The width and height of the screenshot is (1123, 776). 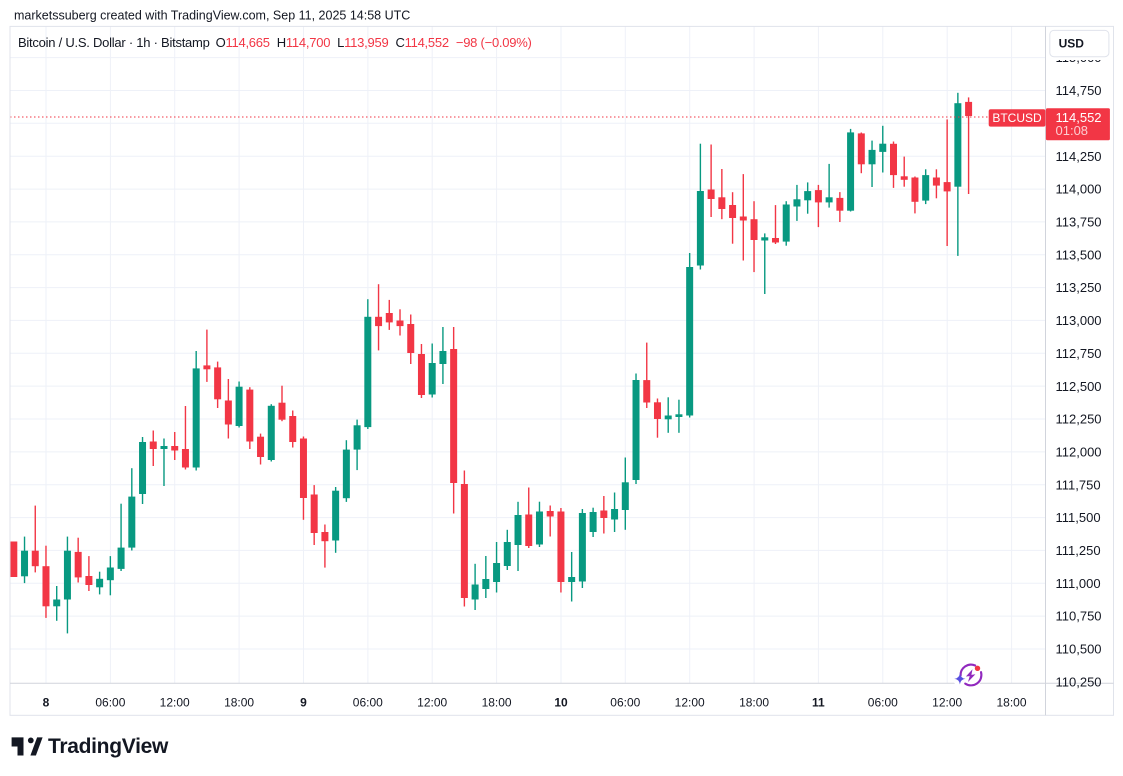 What do you see at coordinates (1079, 616) in the screenshot?
I see `svg-text: 110,750` at bounding box center [1079, 616].